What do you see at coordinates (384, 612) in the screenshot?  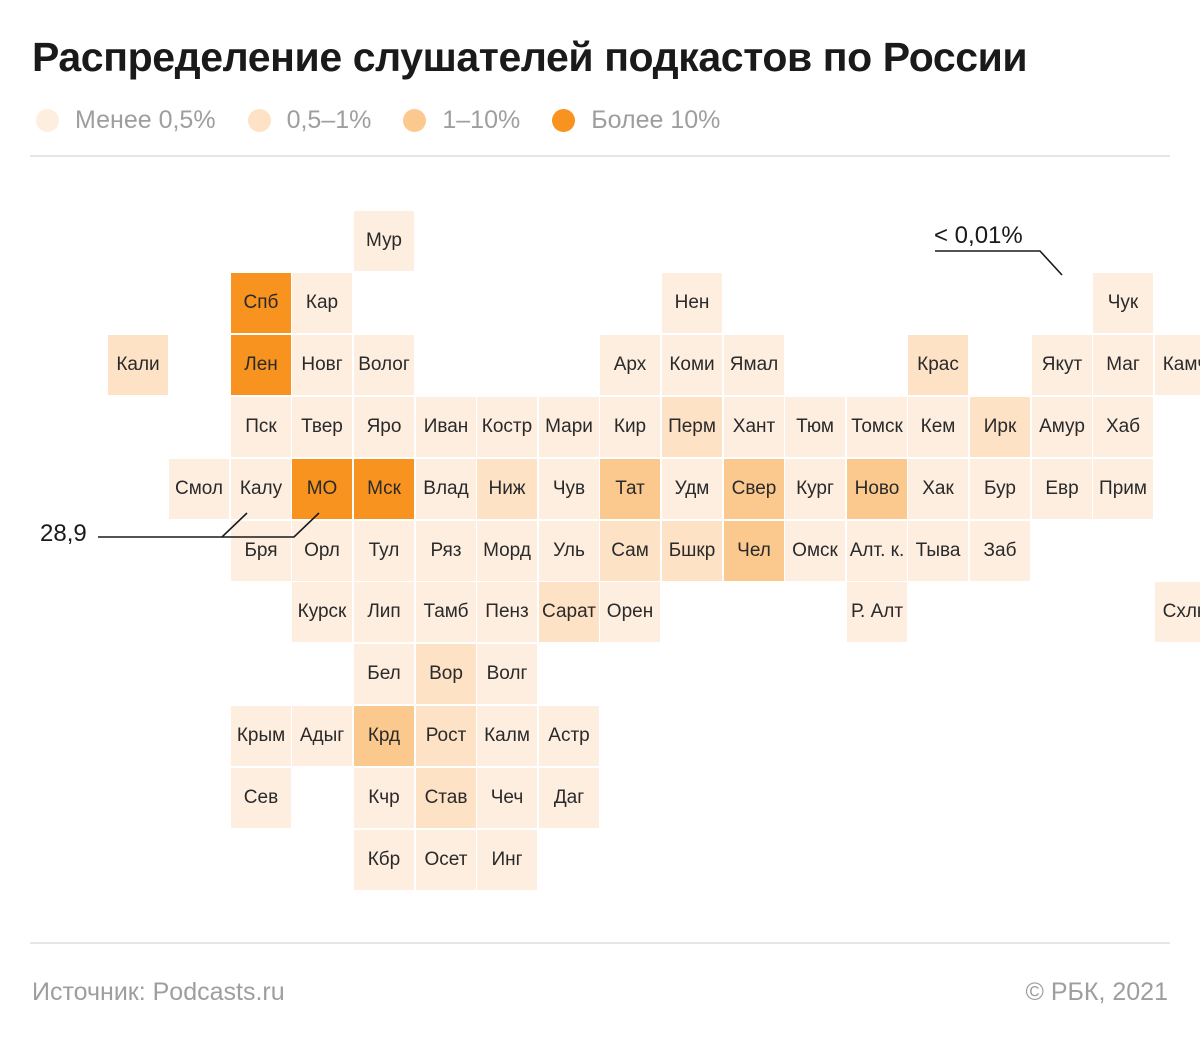 I see `region-tile: Лип` at bounding box center [384, 612].